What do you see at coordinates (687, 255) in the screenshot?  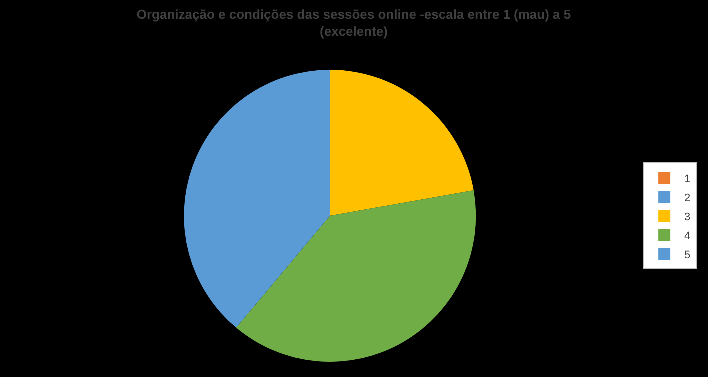 I see `legend-label: 5` at bounding box center [687, 255].